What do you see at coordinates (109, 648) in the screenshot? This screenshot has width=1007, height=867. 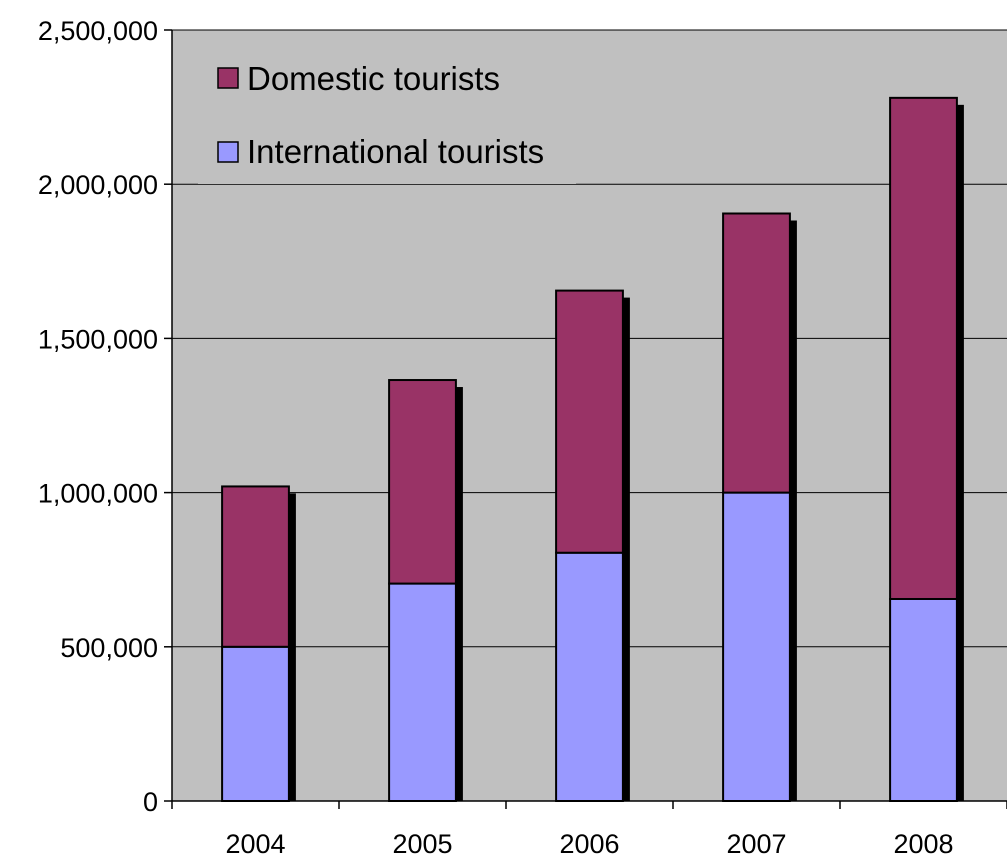 I see `y-tick-label: 500,000` at bounding box center [109, 648].